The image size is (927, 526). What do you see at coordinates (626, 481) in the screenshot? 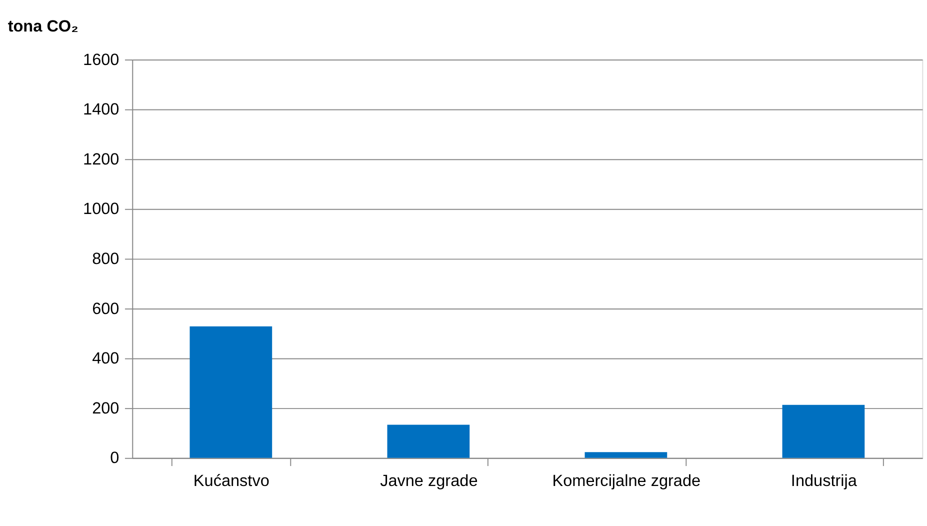
I see `x-tick-label: Komercijalne zgrade` at bounding box center [626, 481].